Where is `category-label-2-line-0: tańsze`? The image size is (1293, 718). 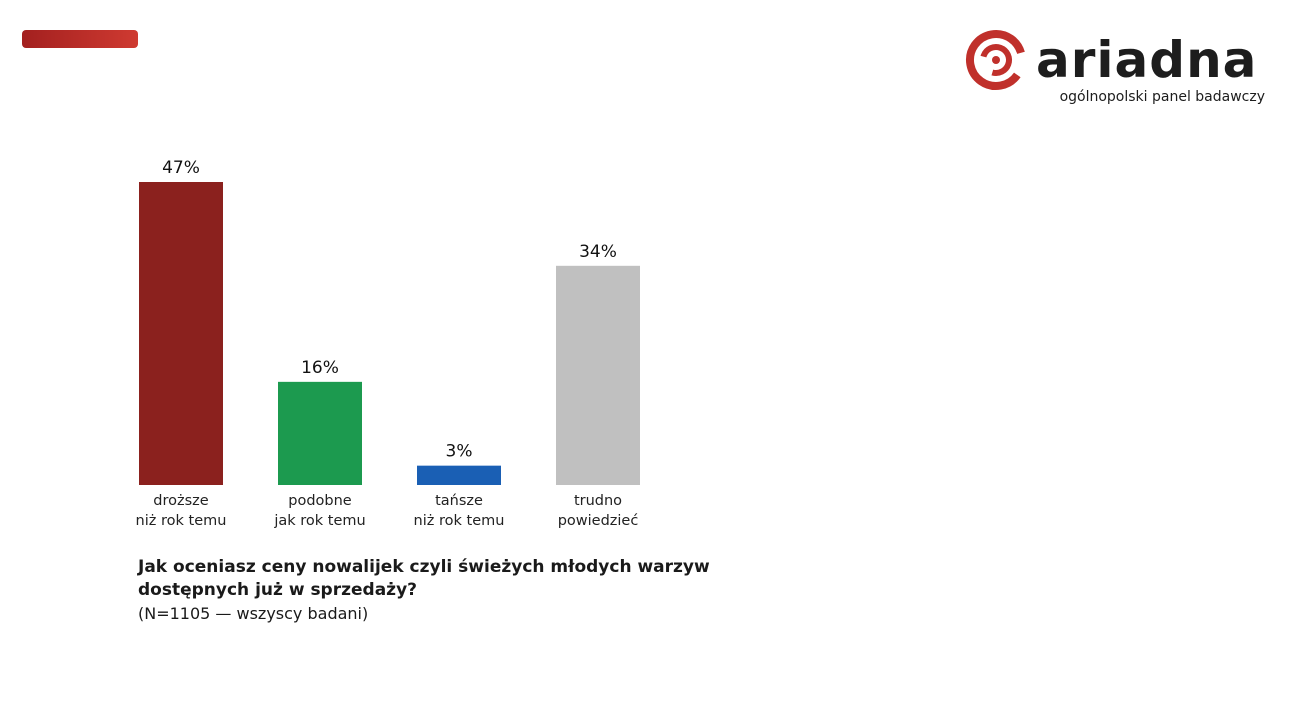
category-label-2-line-0: tańsze is located at coordinates (459, 501).